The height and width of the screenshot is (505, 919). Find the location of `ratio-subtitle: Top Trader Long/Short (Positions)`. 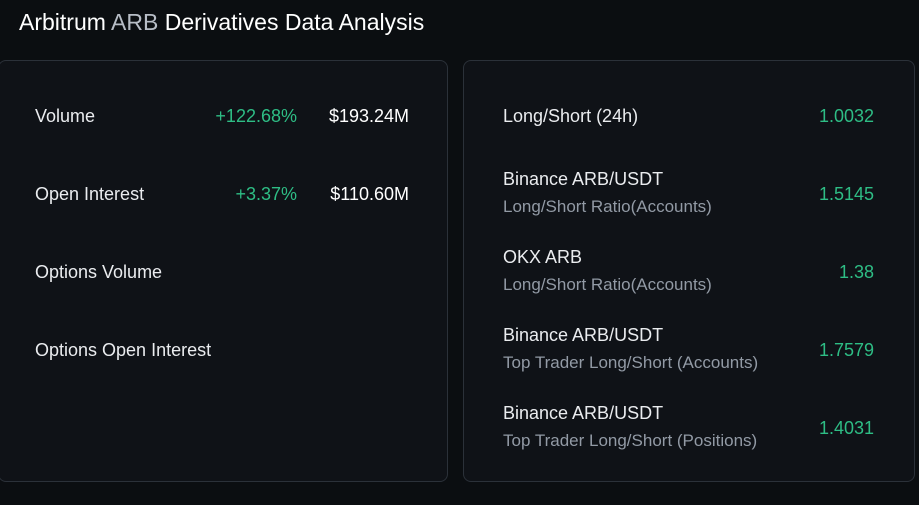

ratio-subtitle: Top Trader Long/Short (Positions) is located at coordinates (630, 440).